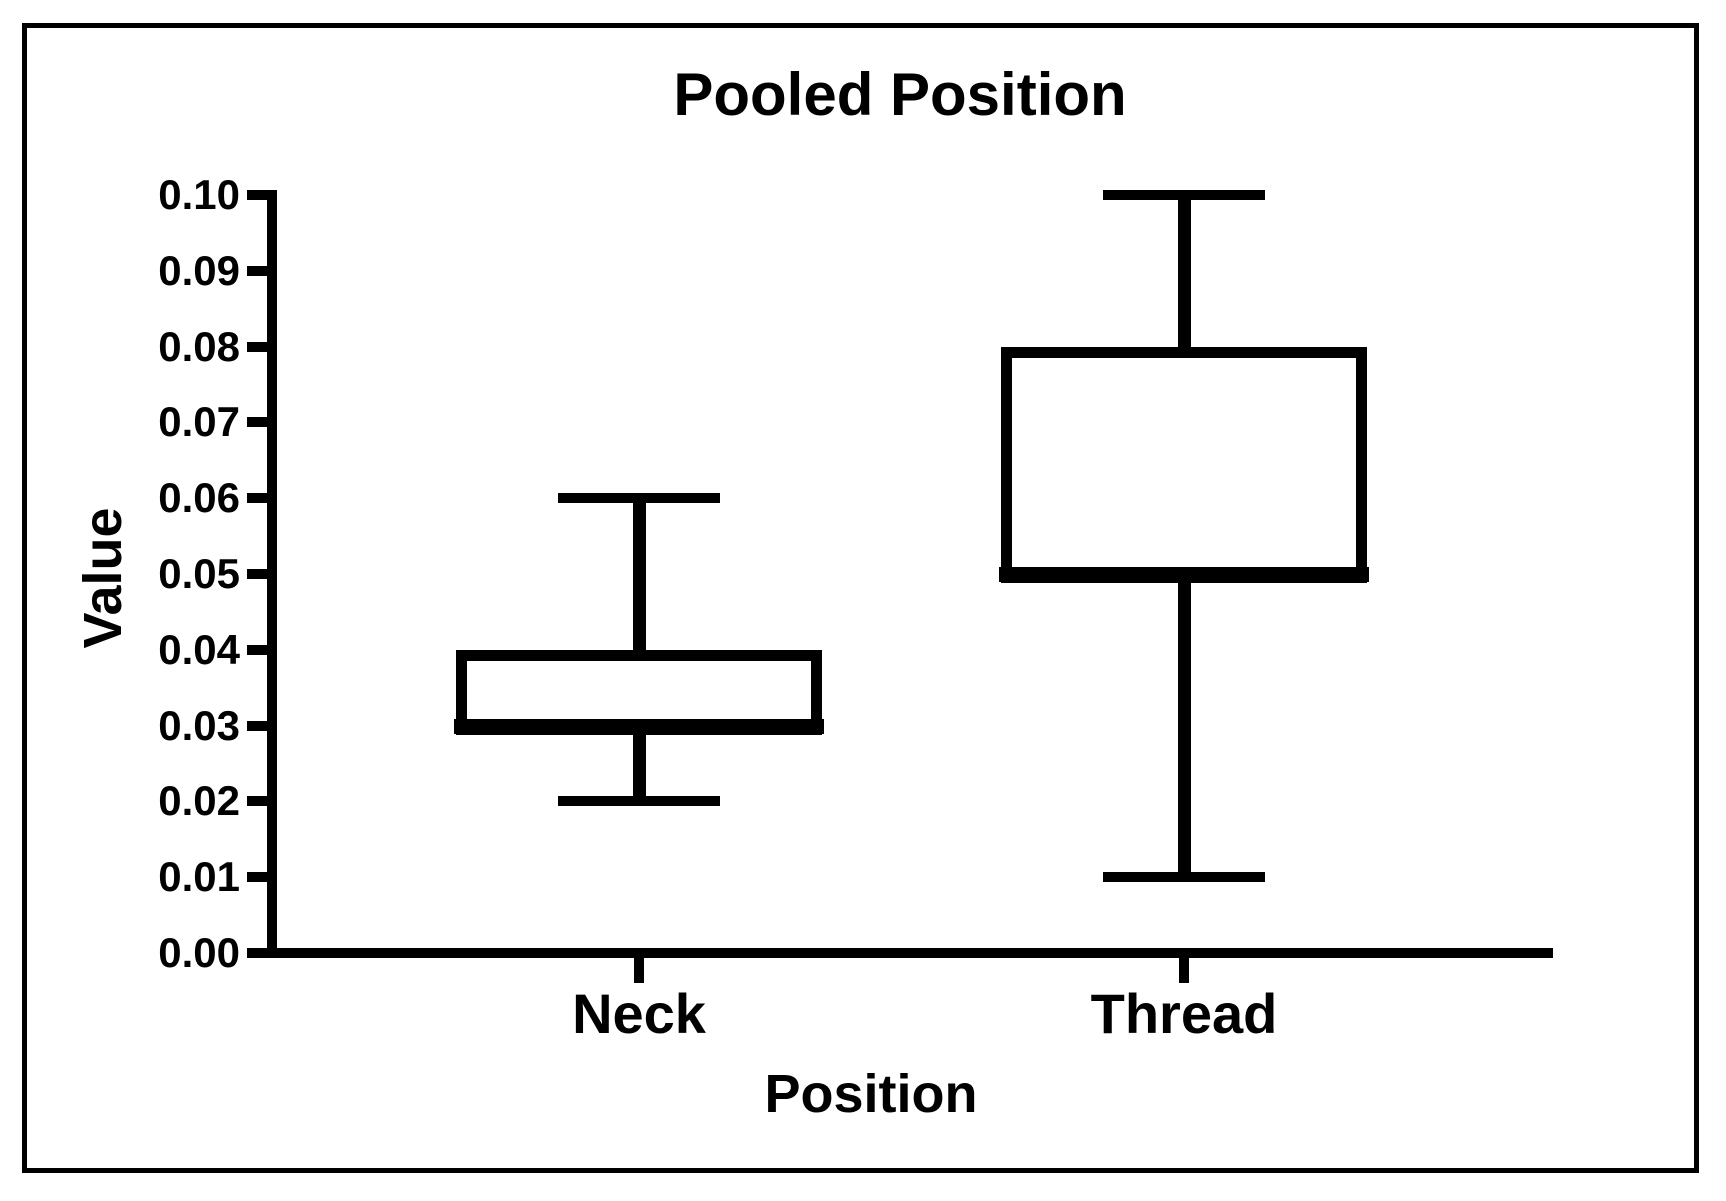  Describe the element at coordinates (199, 421) in the screenshot. I see `y-tick-label: 0.07` at that location.